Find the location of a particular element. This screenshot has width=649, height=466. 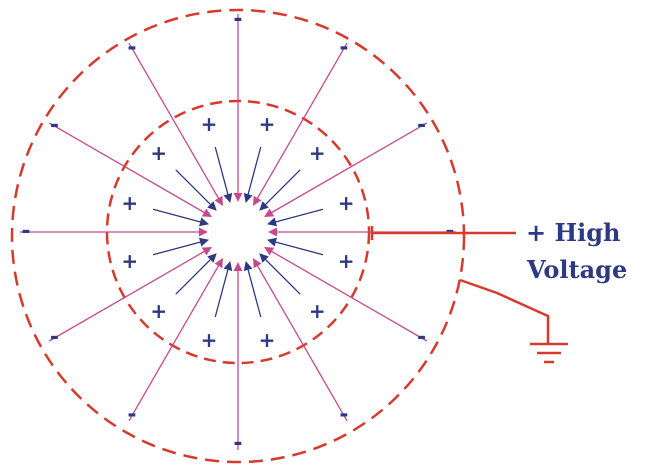

high-voltage-label-line1: + High is located at coordinates (573, 232).